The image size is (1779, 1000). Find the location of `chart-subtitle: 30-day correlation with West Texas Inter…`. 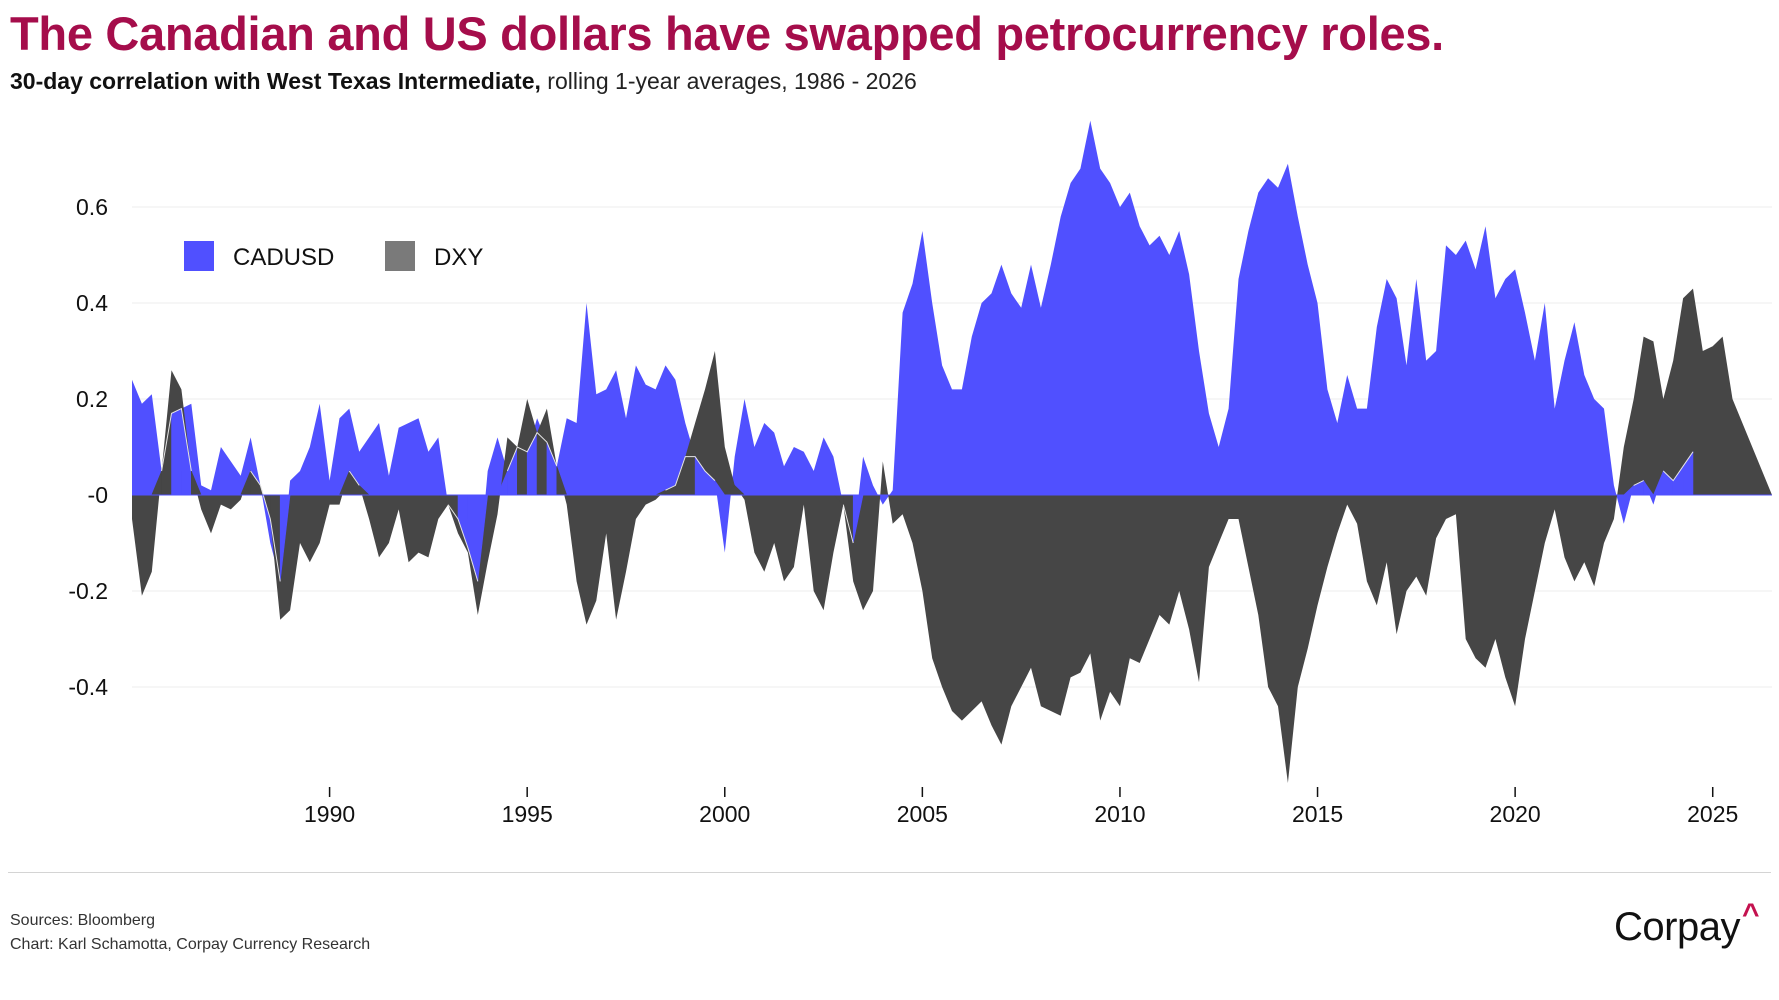

chart-subtitle: 30-day correlation with West Texas Inter… is located at coordinates (463, 81).